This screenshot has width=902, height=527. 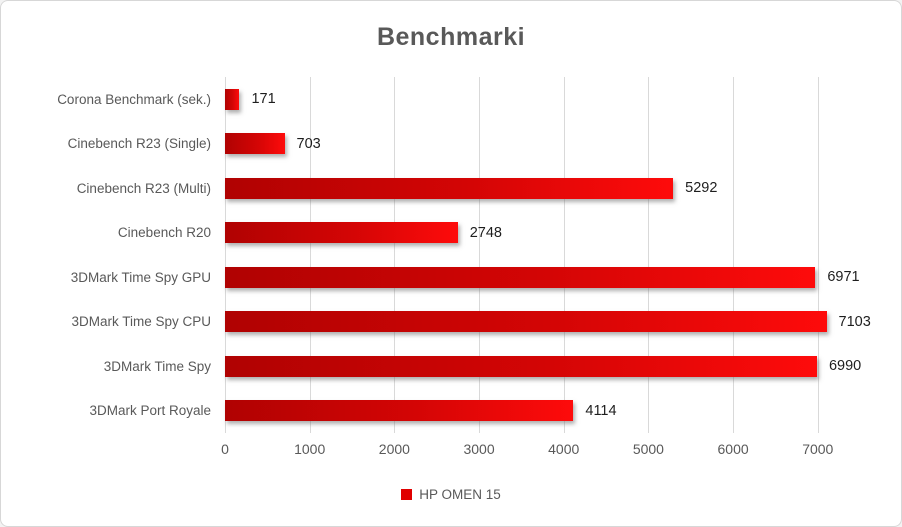 I want to click on bar-row: 703, so click(x=559, y=144).